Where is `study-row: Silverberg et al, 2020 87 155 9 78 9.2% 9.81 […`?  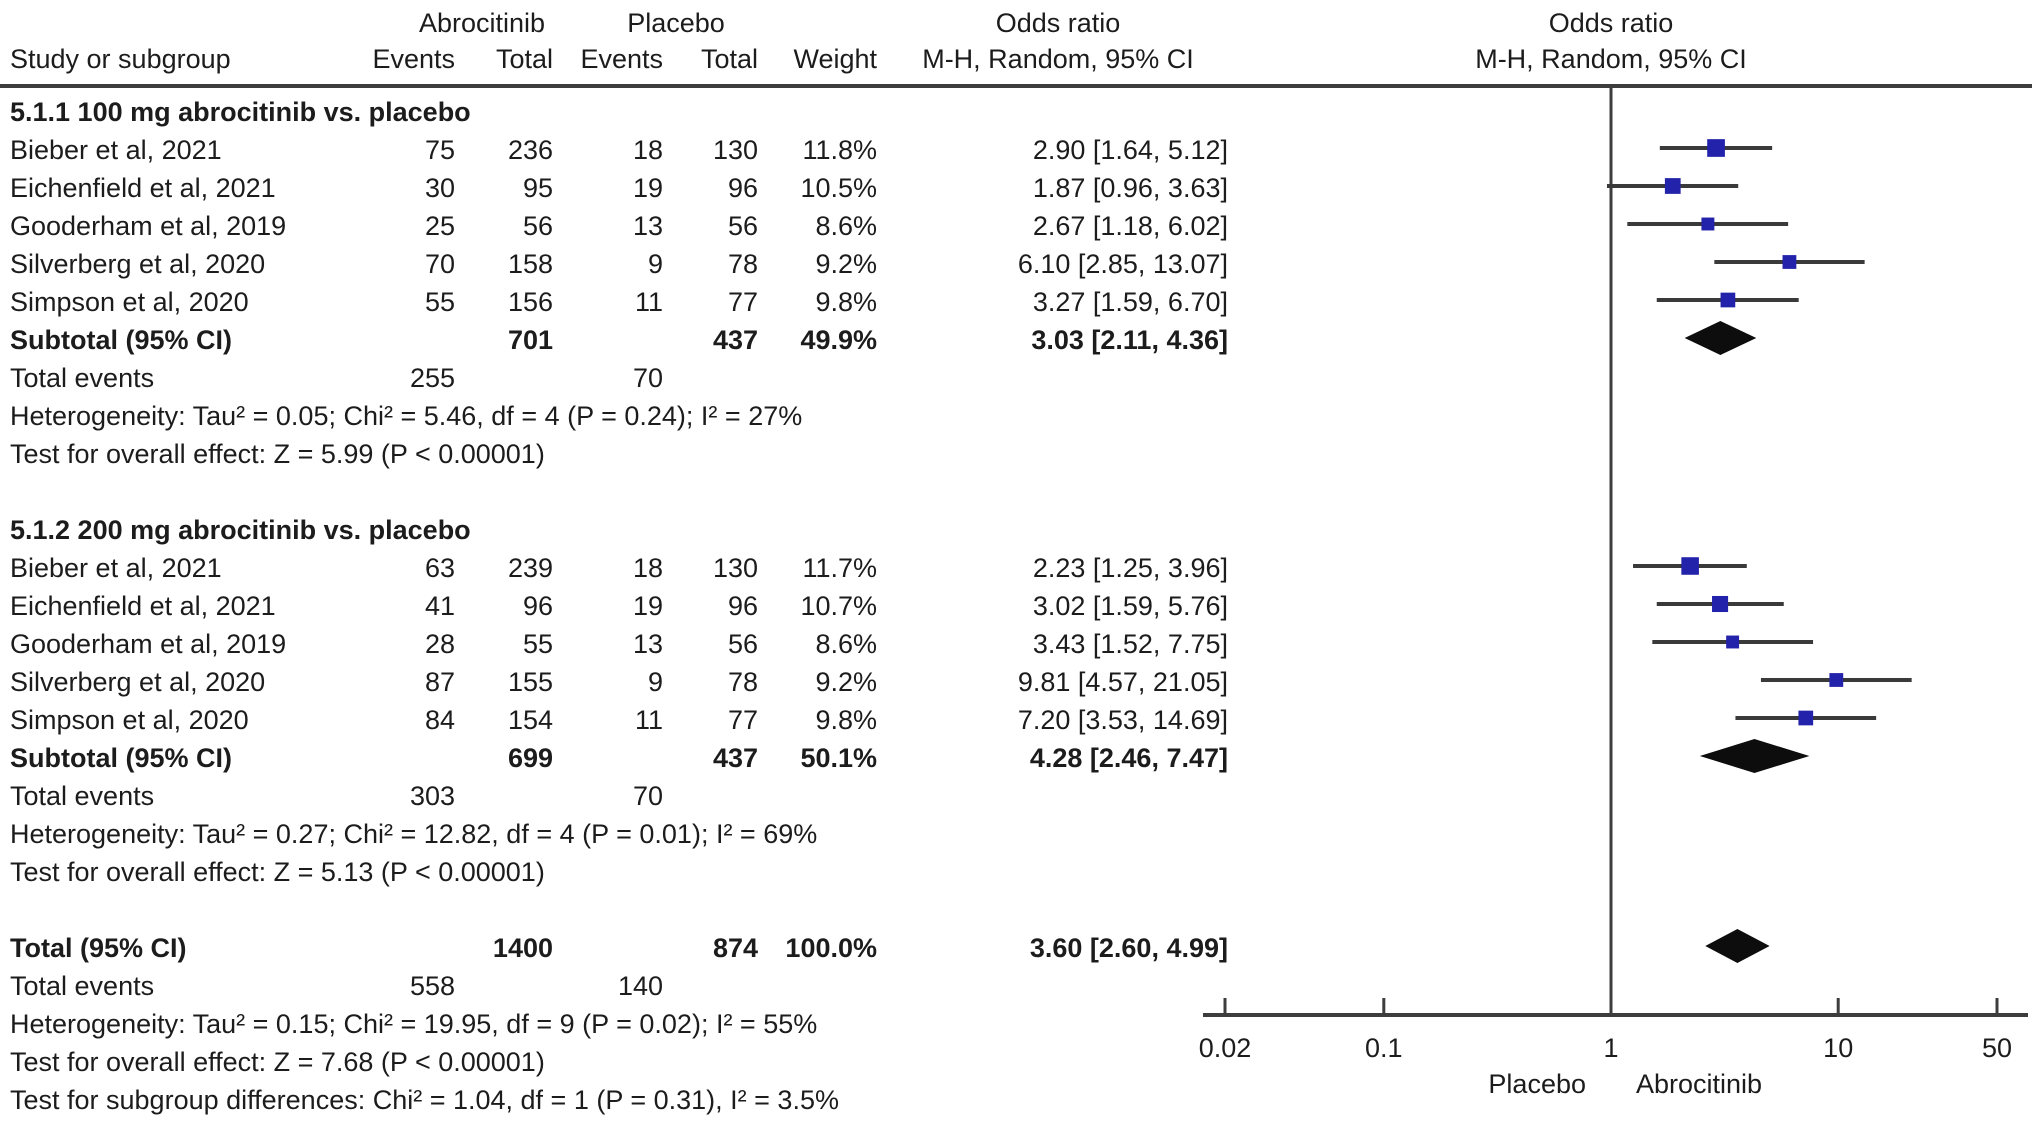 study-row: Silverberg et al, 2020 87 155 9 78 9.2% 9.81 [… is located at coordinates (620, 682).